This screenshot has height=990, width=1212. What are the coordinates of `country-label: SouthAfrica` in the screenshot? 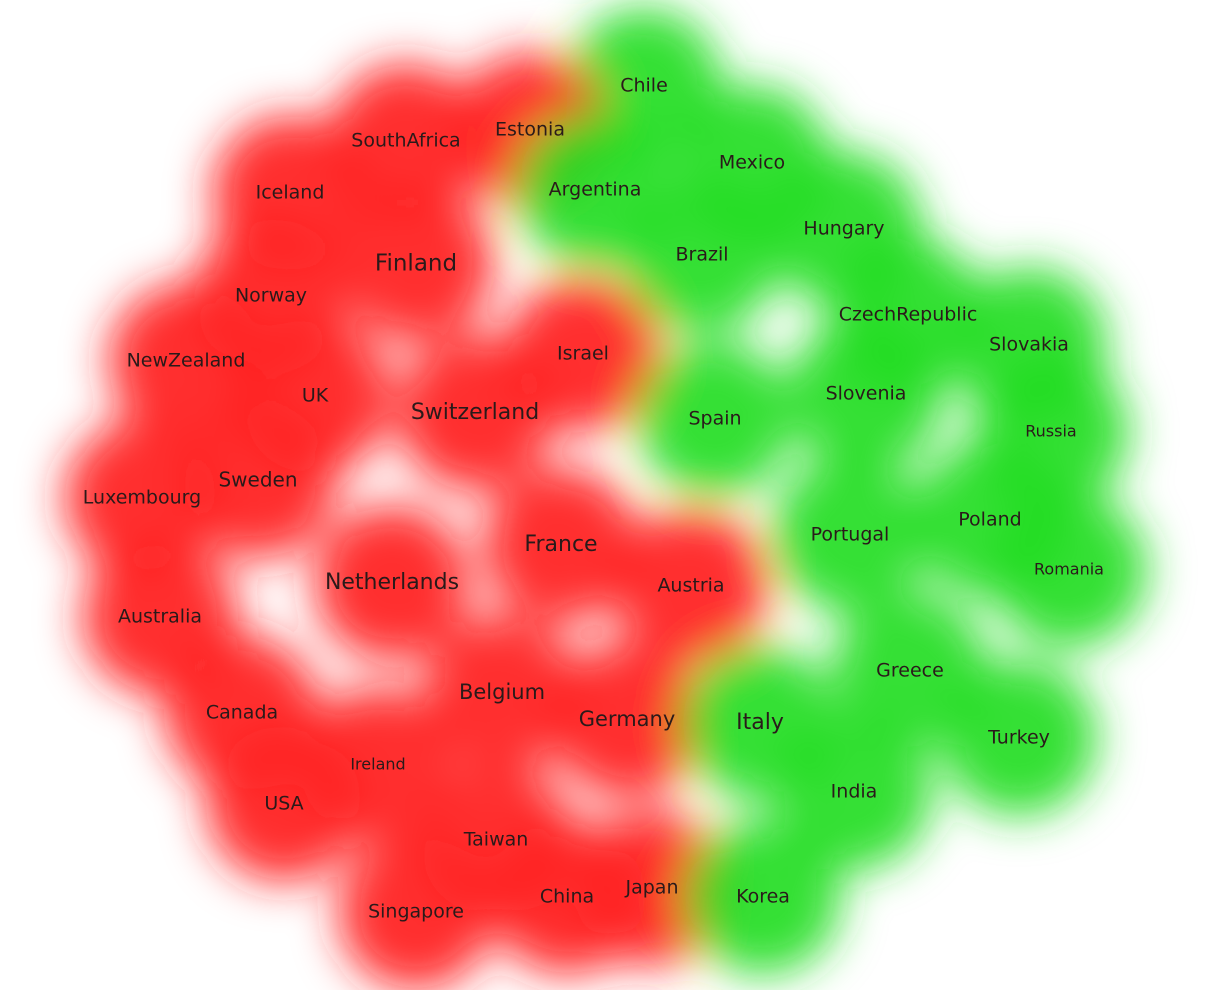 It's located at (405, 141).